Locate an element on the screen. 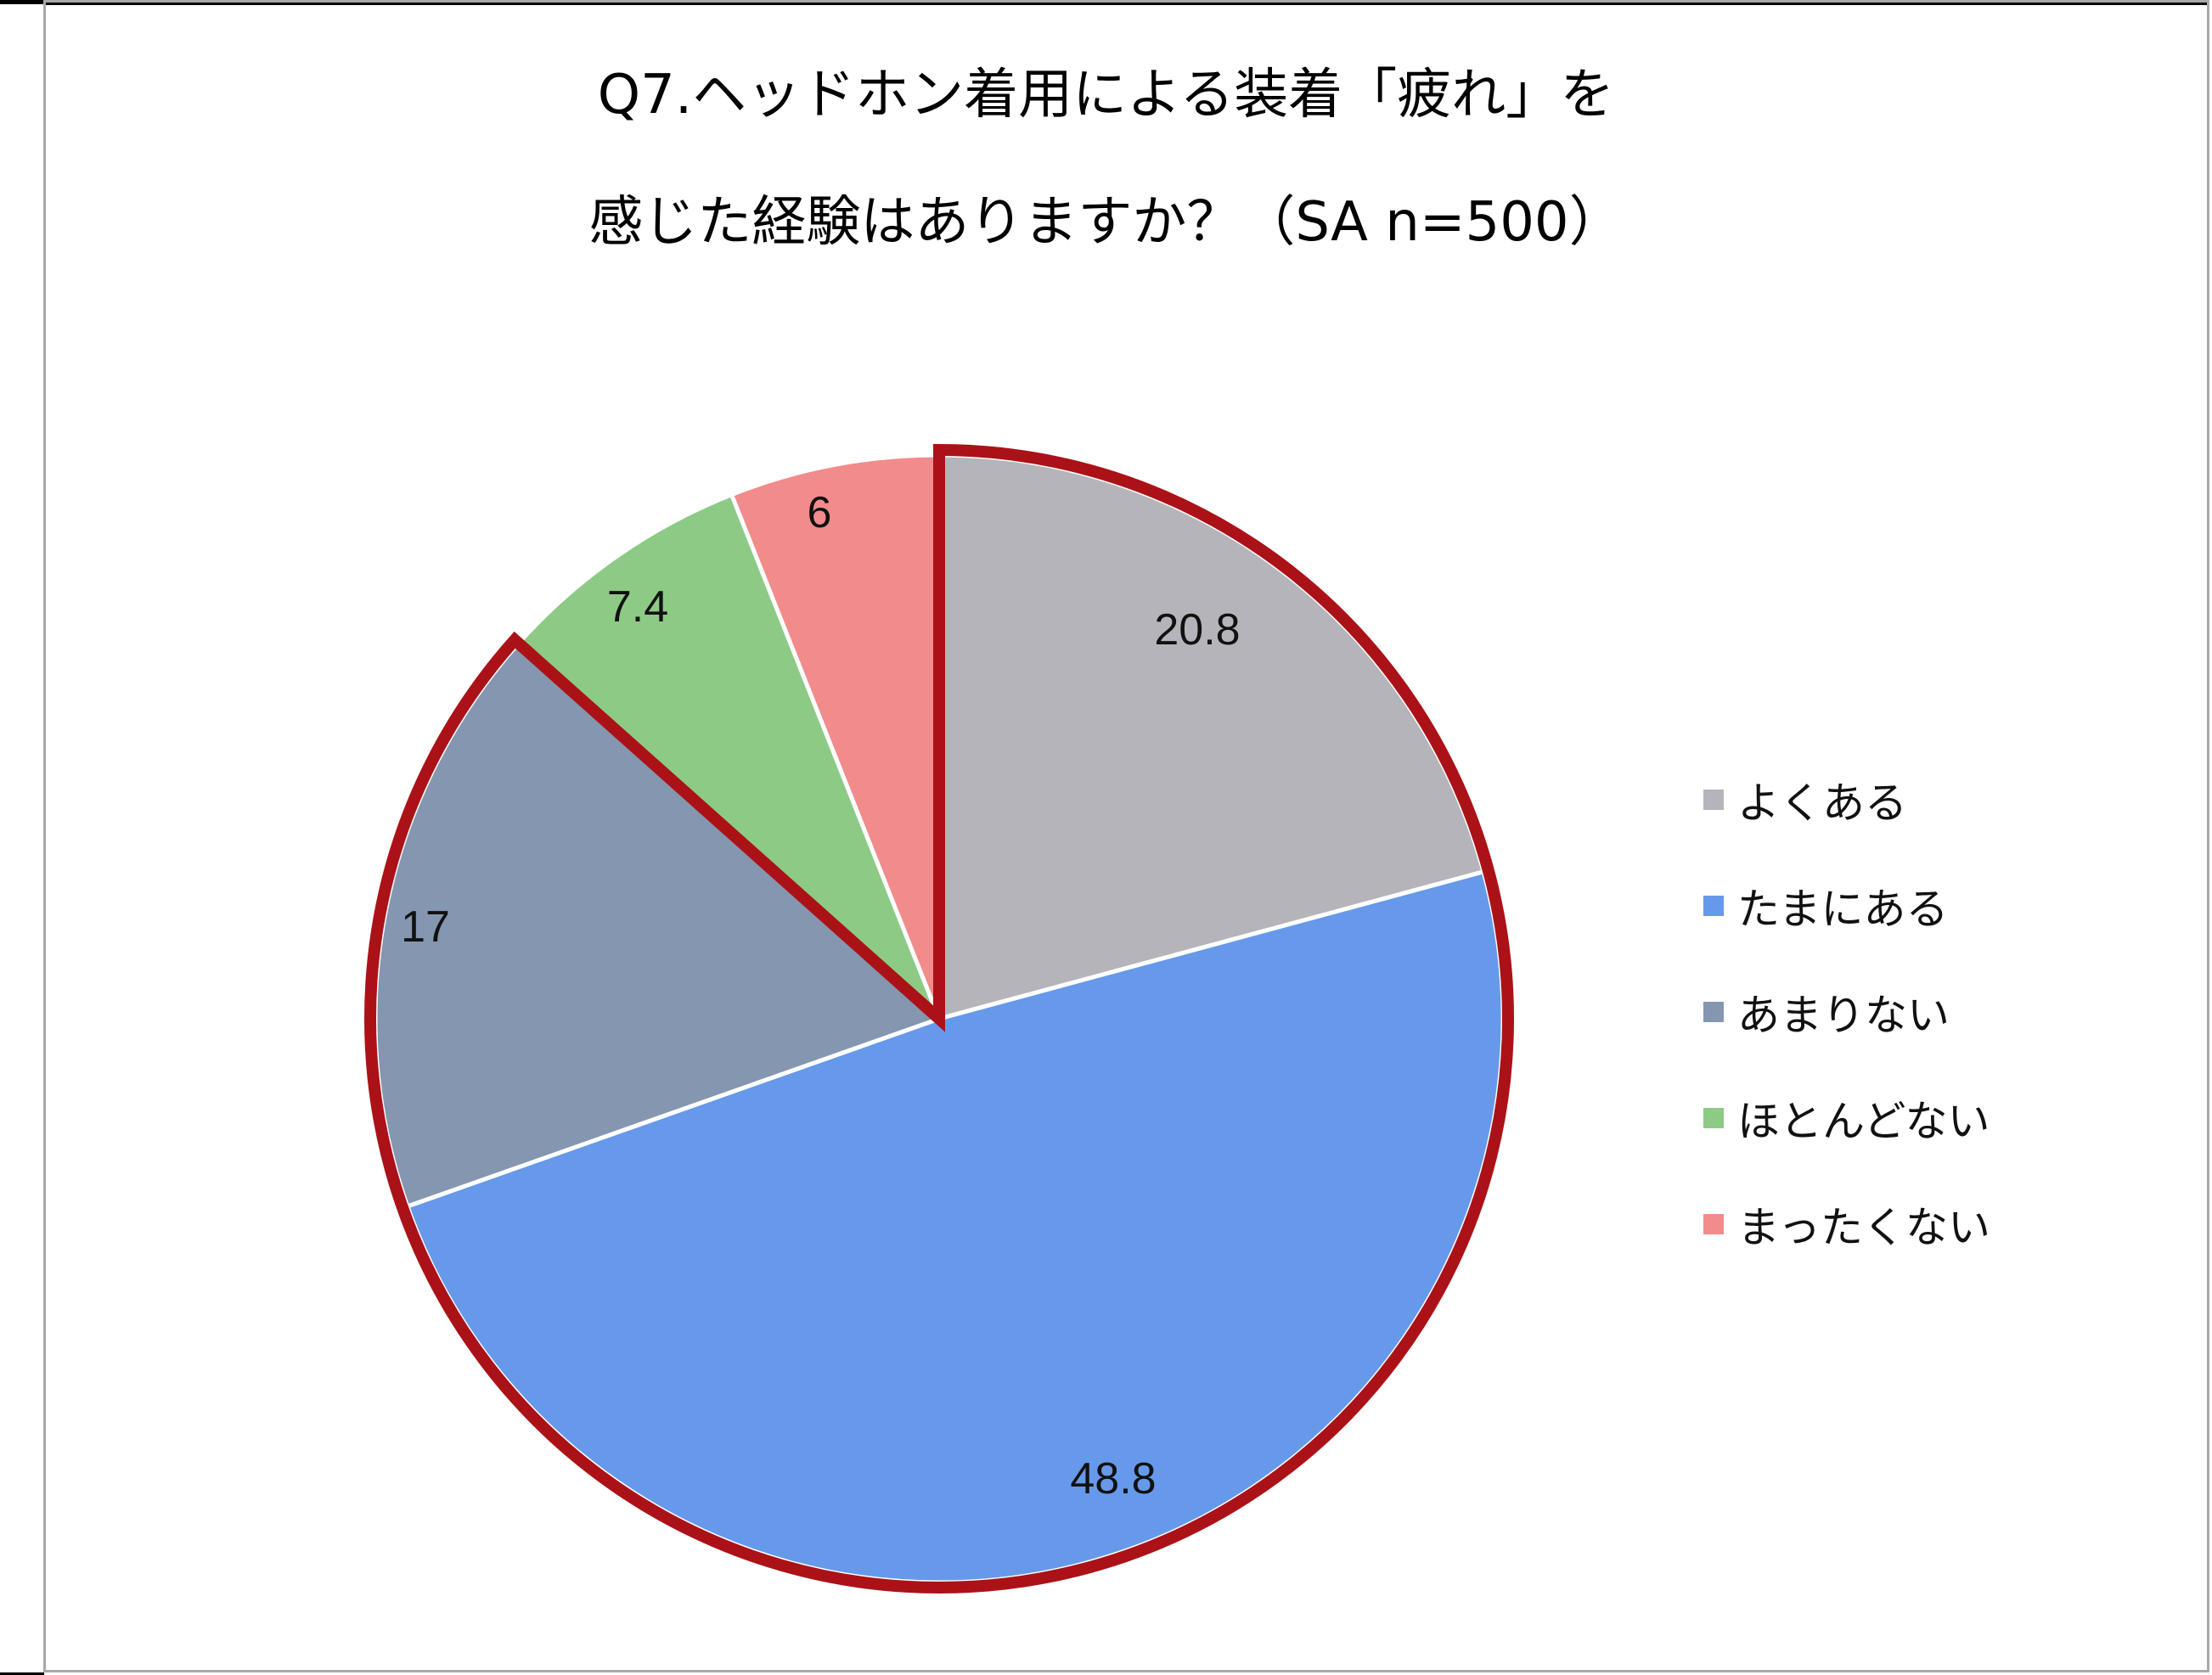 The height and width of the screenshot is (1675, 2212). legend-item-hotondo-nai: ほとんどない is located at coordinates (1846, 1119).